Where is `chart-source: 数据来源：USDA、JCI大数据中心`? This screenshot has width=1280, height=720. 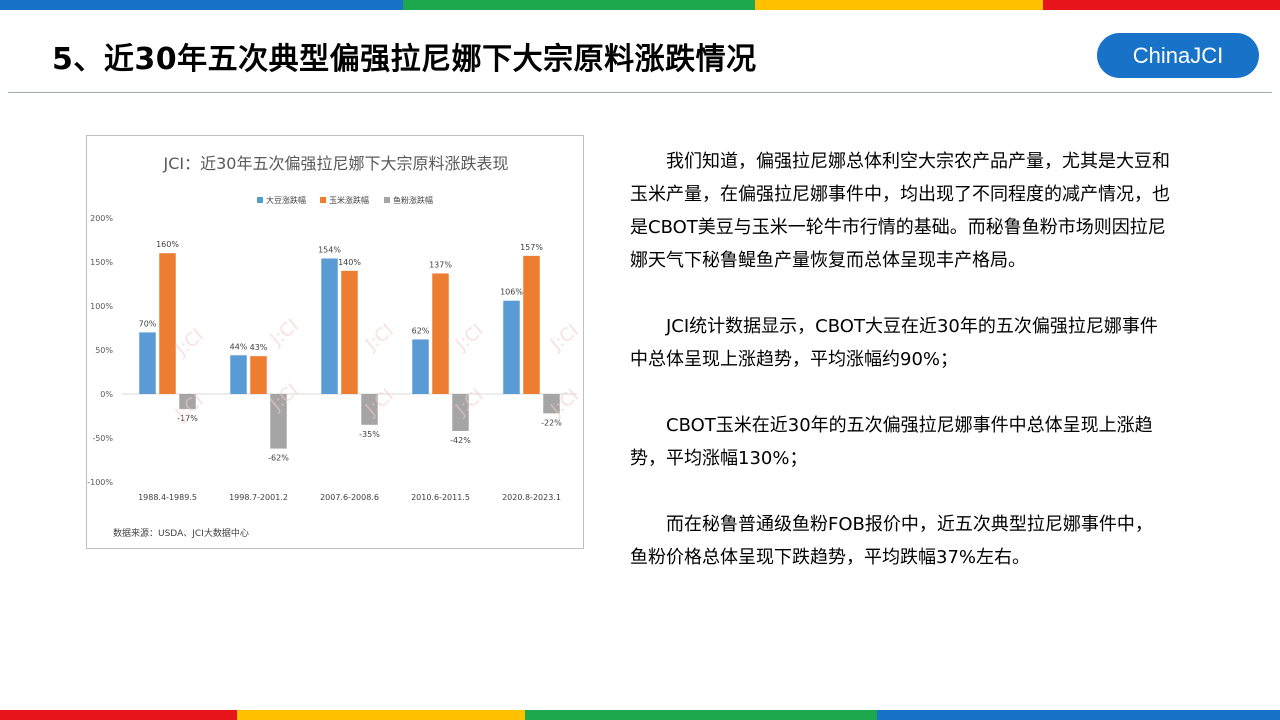
chart-source: 数据来源：USDA、JCI大数据中心 is located at coordinates (181, 533).